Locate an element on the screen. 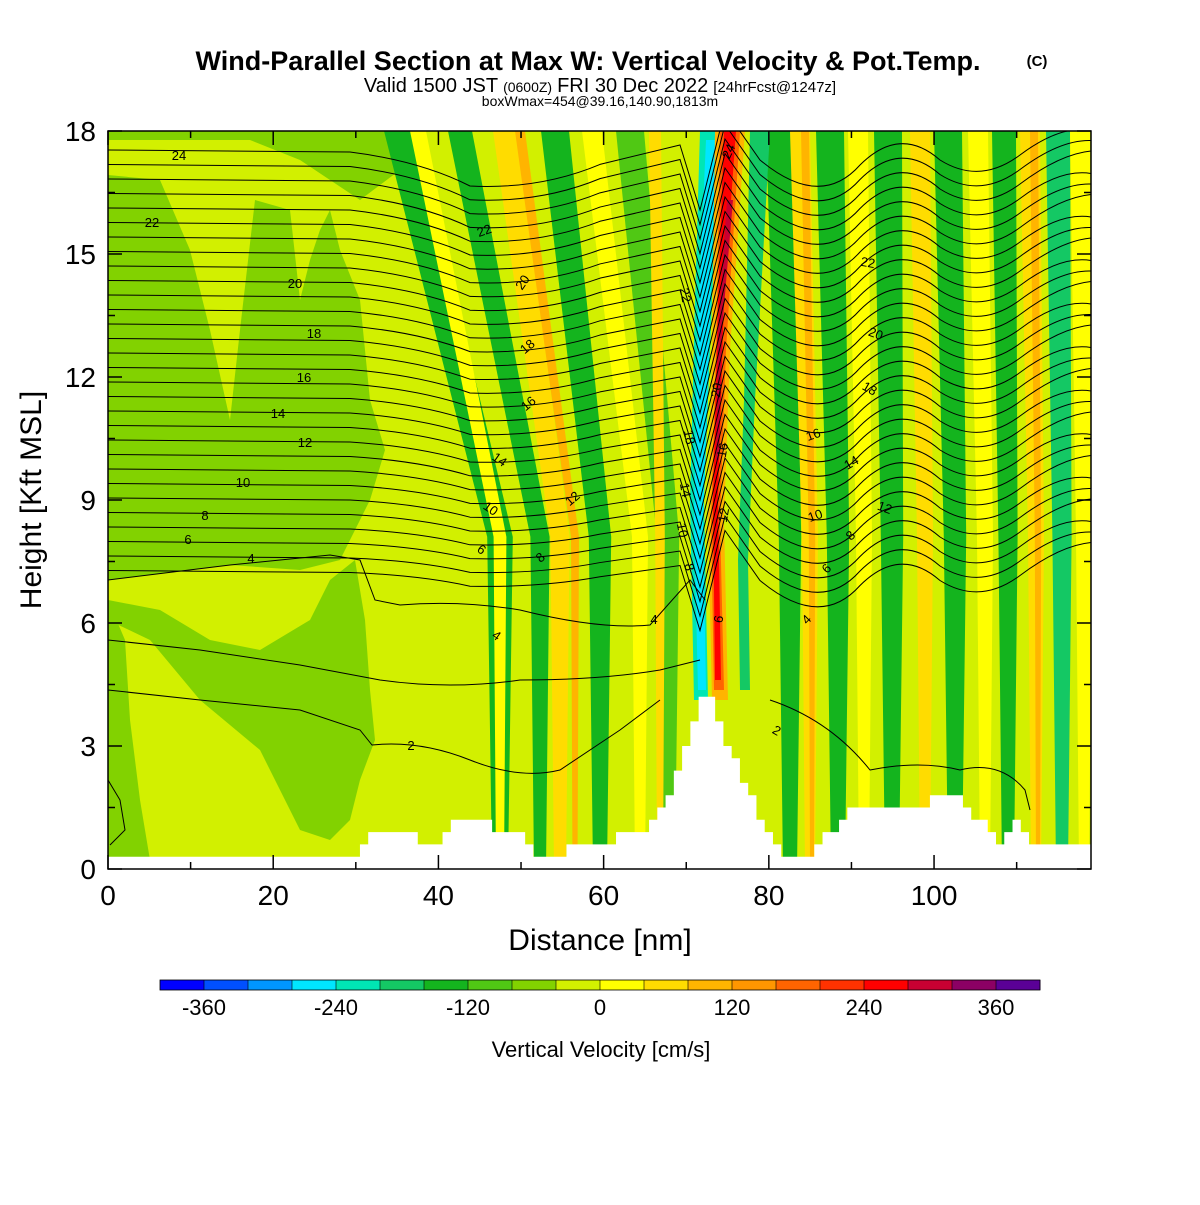 This screenshot has width=1200, height=1205. x-tick-label: 20 is located at coordinates (273, 895).